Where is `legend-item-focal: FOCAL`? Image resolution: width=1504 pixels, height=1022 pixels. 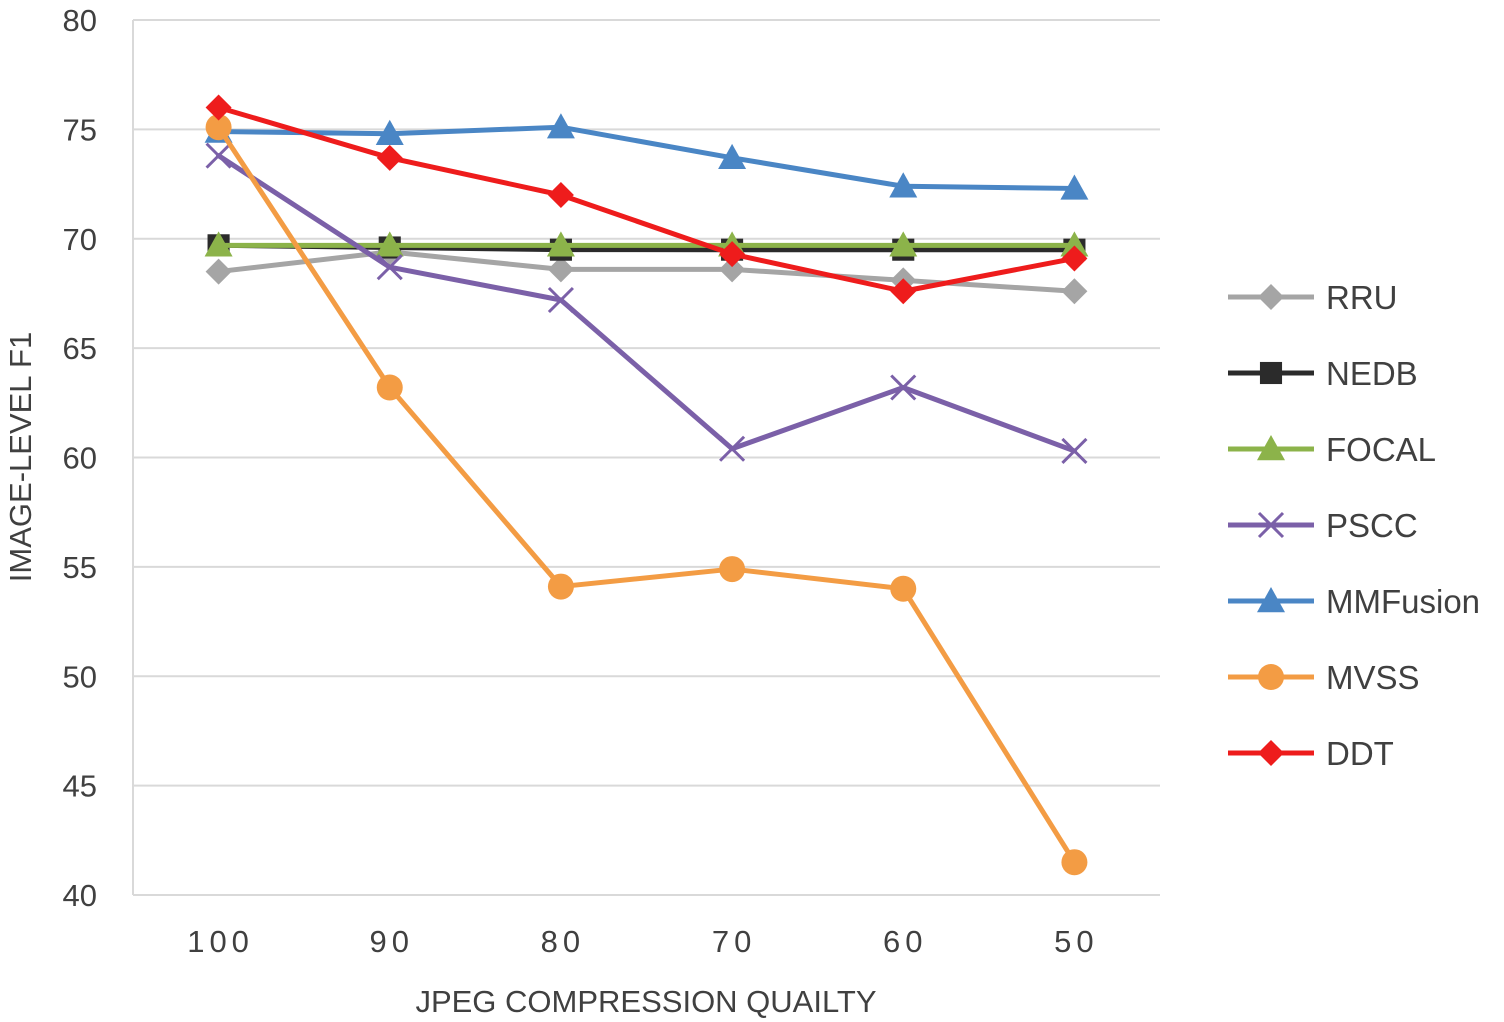 legend-item-focal: FOCAL is located at coordinates (1332, 449).